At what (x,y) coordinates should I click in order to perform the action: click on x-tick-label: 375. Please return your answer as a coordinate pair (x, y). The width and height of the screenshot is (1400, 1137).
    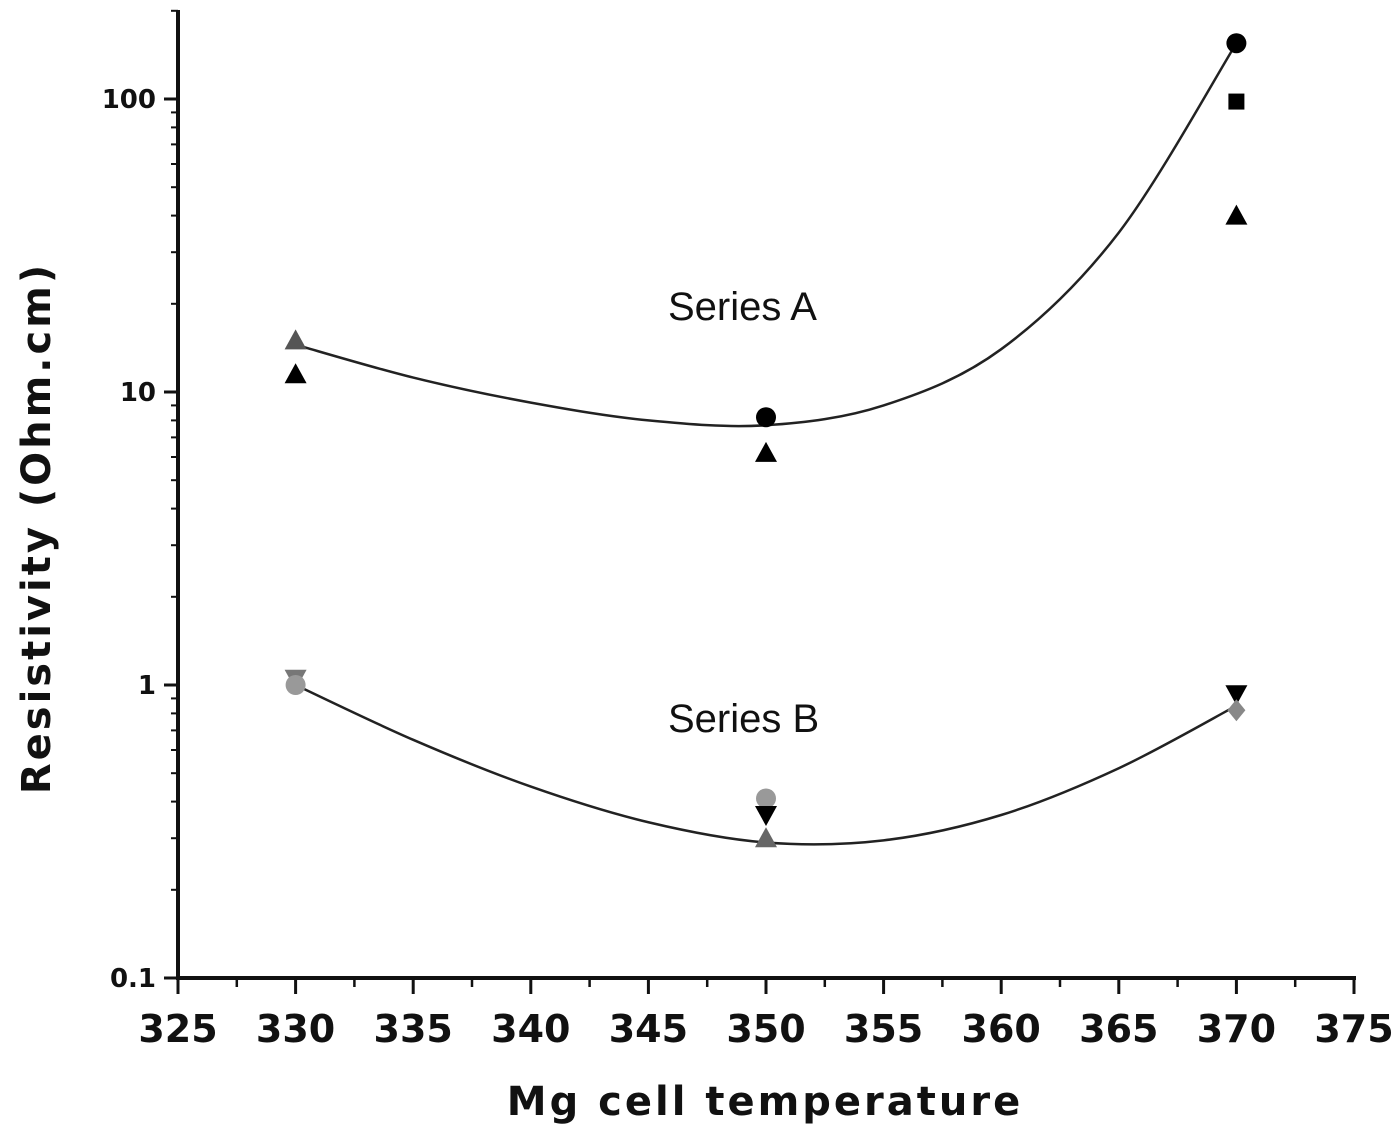
    Looking at the image, I should click on (1353, 1029).